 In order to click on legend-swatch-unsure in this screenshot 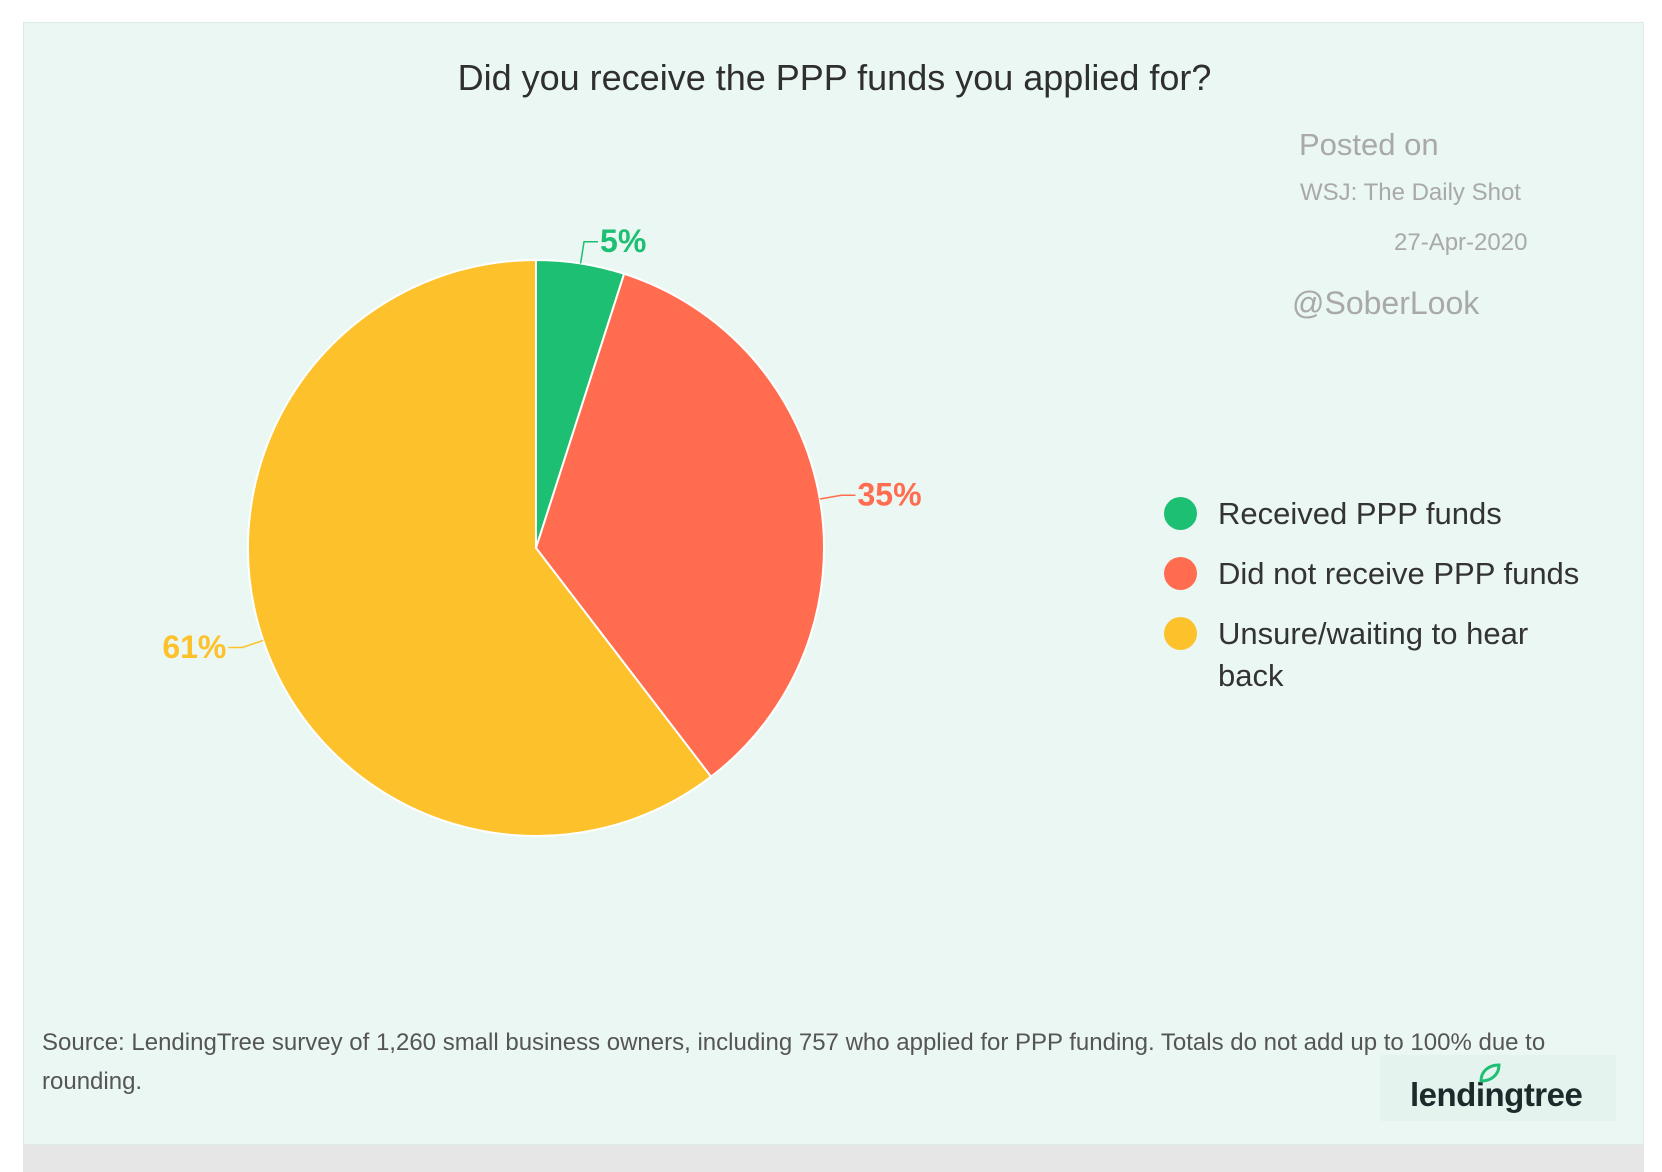, I will do `click(1180, 633)`.